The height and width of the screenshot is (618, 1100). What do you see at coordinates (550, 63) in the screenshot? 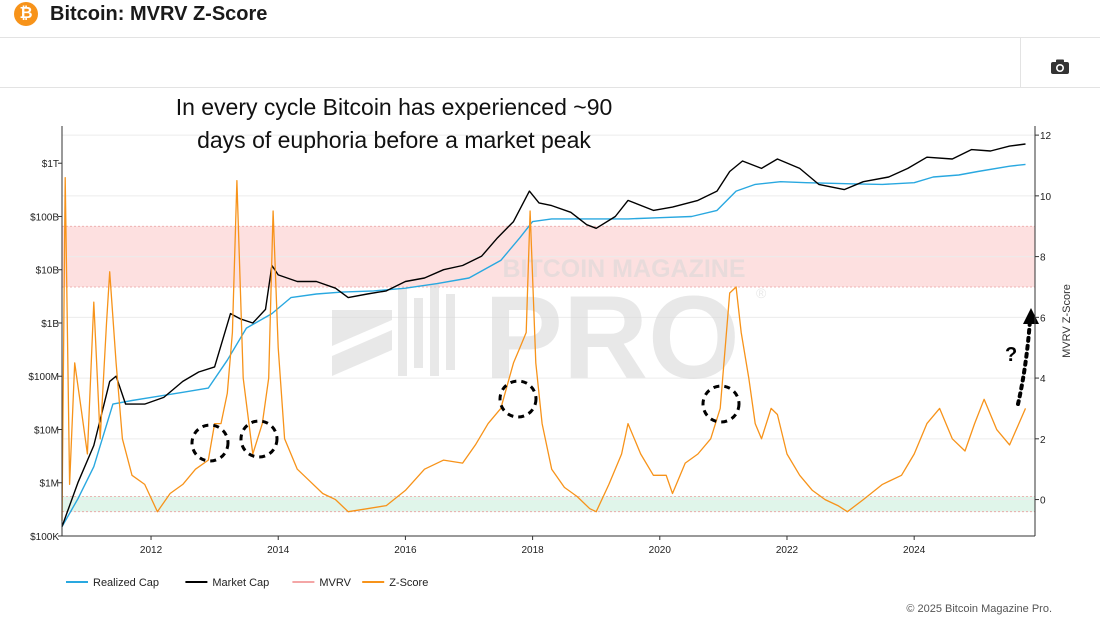
I see `toolbar` at bounding box center [550, 63].